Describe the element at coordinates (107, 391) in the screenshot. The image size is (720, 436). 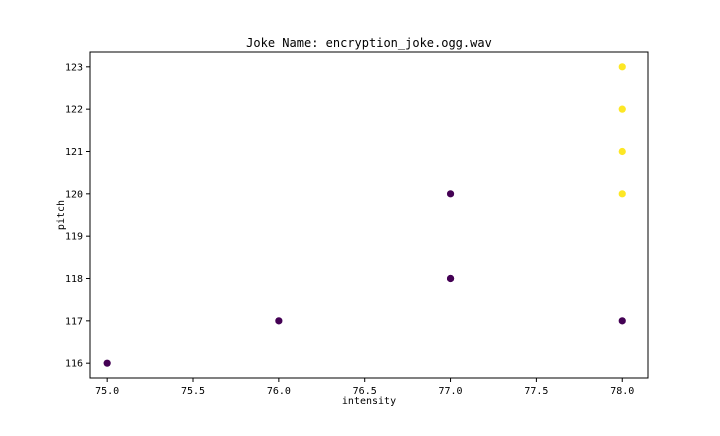
I see `x-tick-label: 75.0` at that location.